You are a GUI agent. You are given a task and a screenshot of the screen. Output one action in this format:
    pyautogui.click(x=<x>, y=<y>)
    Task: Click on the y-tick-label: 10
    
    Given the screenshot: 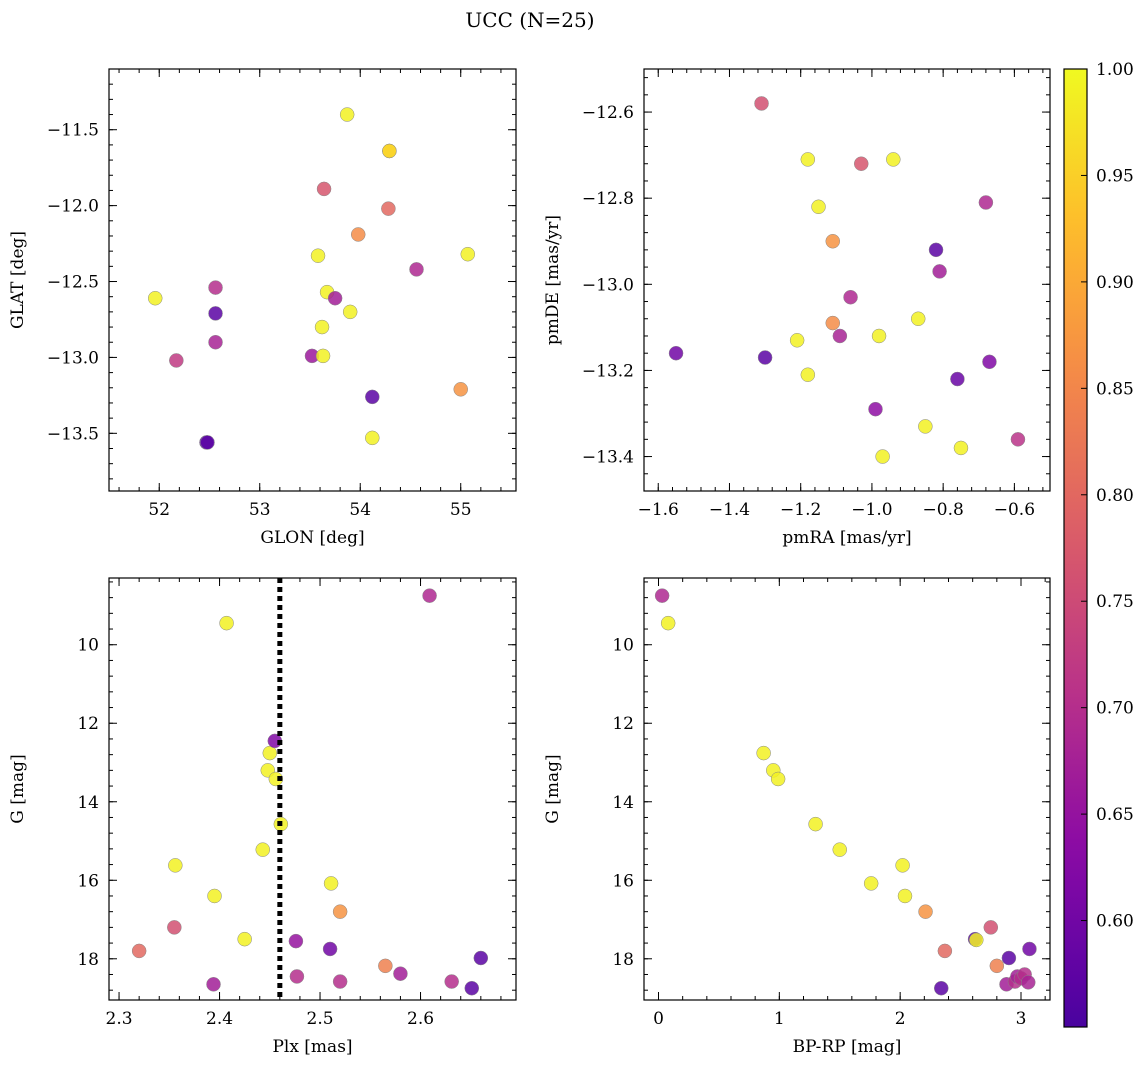 What is the action you would take?
    pyautogui.click(x=623, y=646)
    